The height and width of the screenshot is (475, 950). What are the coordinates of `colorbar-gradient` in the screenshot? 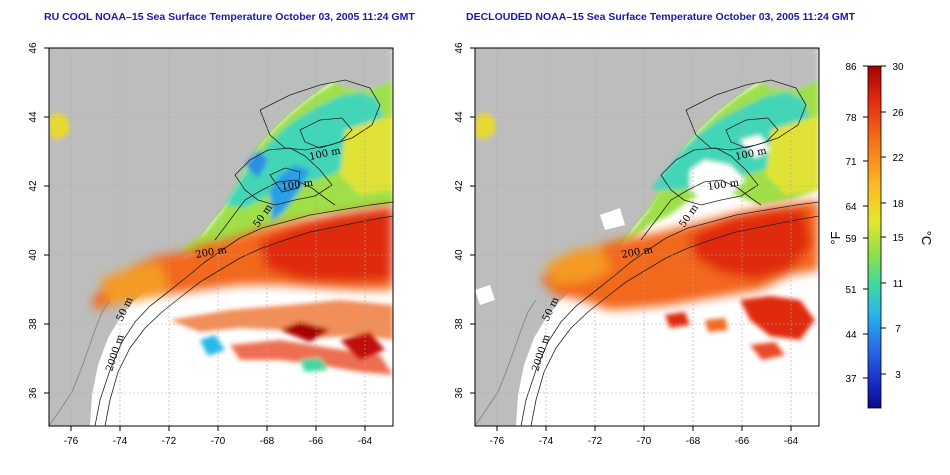 It's located at (874, 237).